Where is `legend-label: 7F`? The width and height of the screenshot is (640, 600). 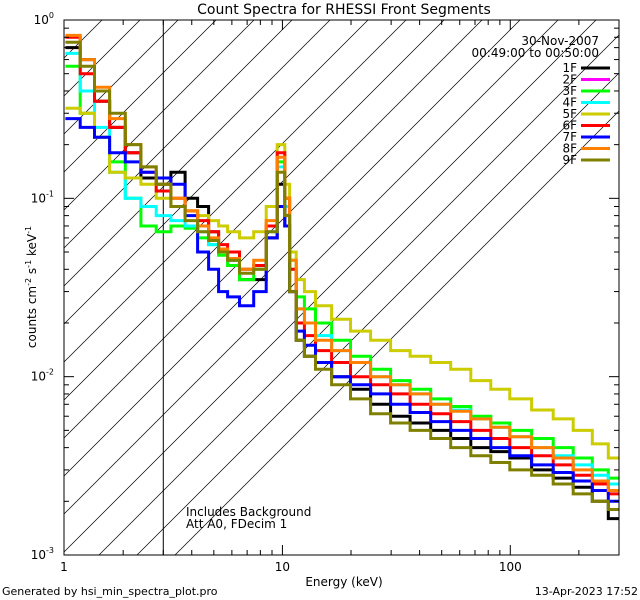
legend-label: 7F is located at coordinates (569, 137).